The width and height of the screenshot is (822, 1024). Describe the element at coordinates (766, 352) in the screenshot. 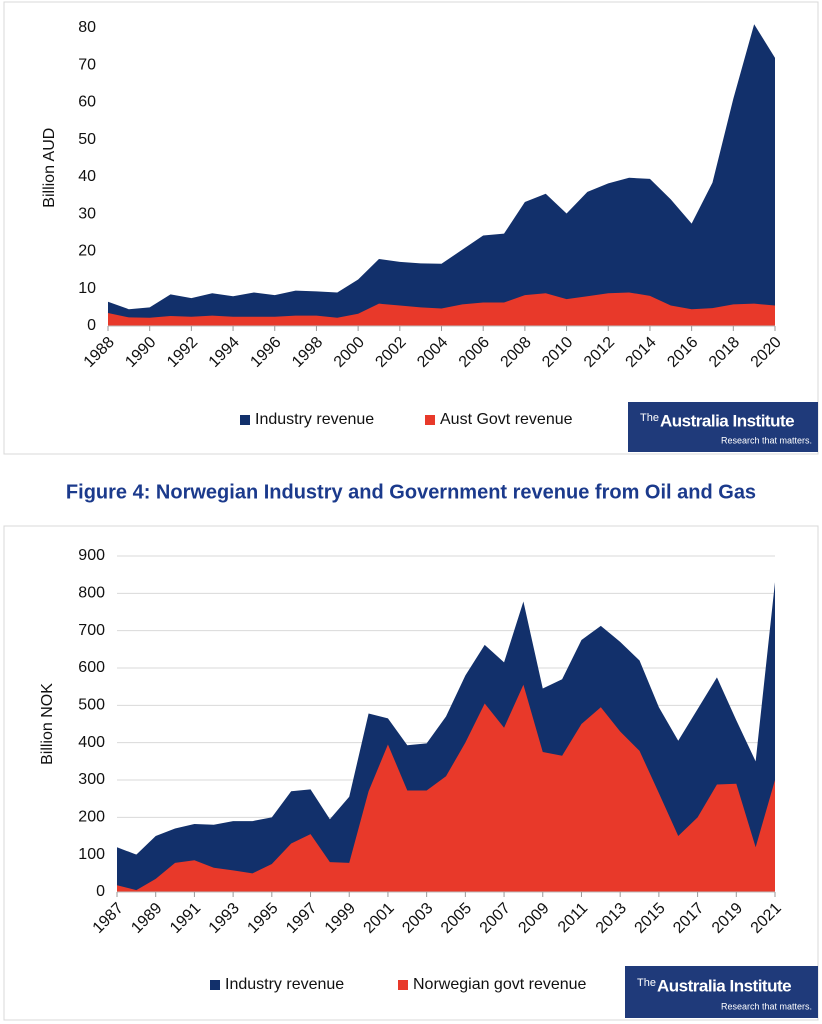

I see `x-tick-label: 2020` at that location.